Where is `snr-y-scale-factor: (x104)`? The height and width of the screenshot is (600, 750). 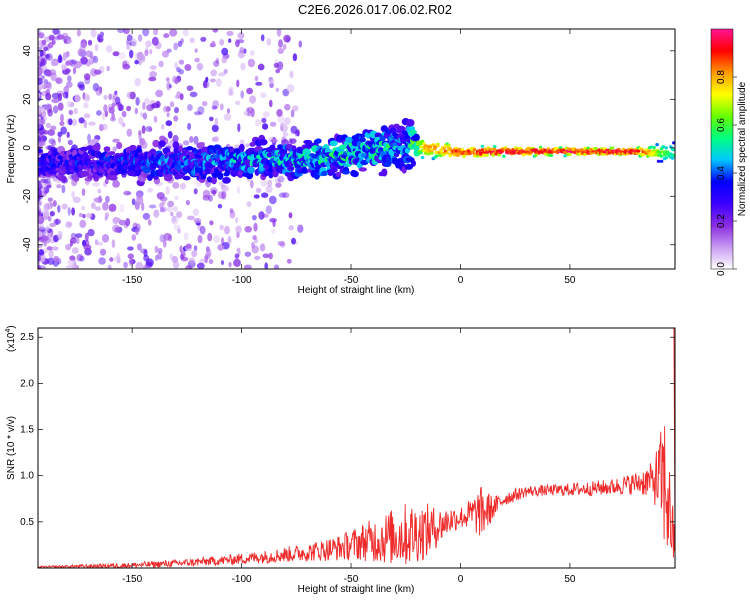
snr-y-scale-factor: (x104) is located at coordinates (11, 338).